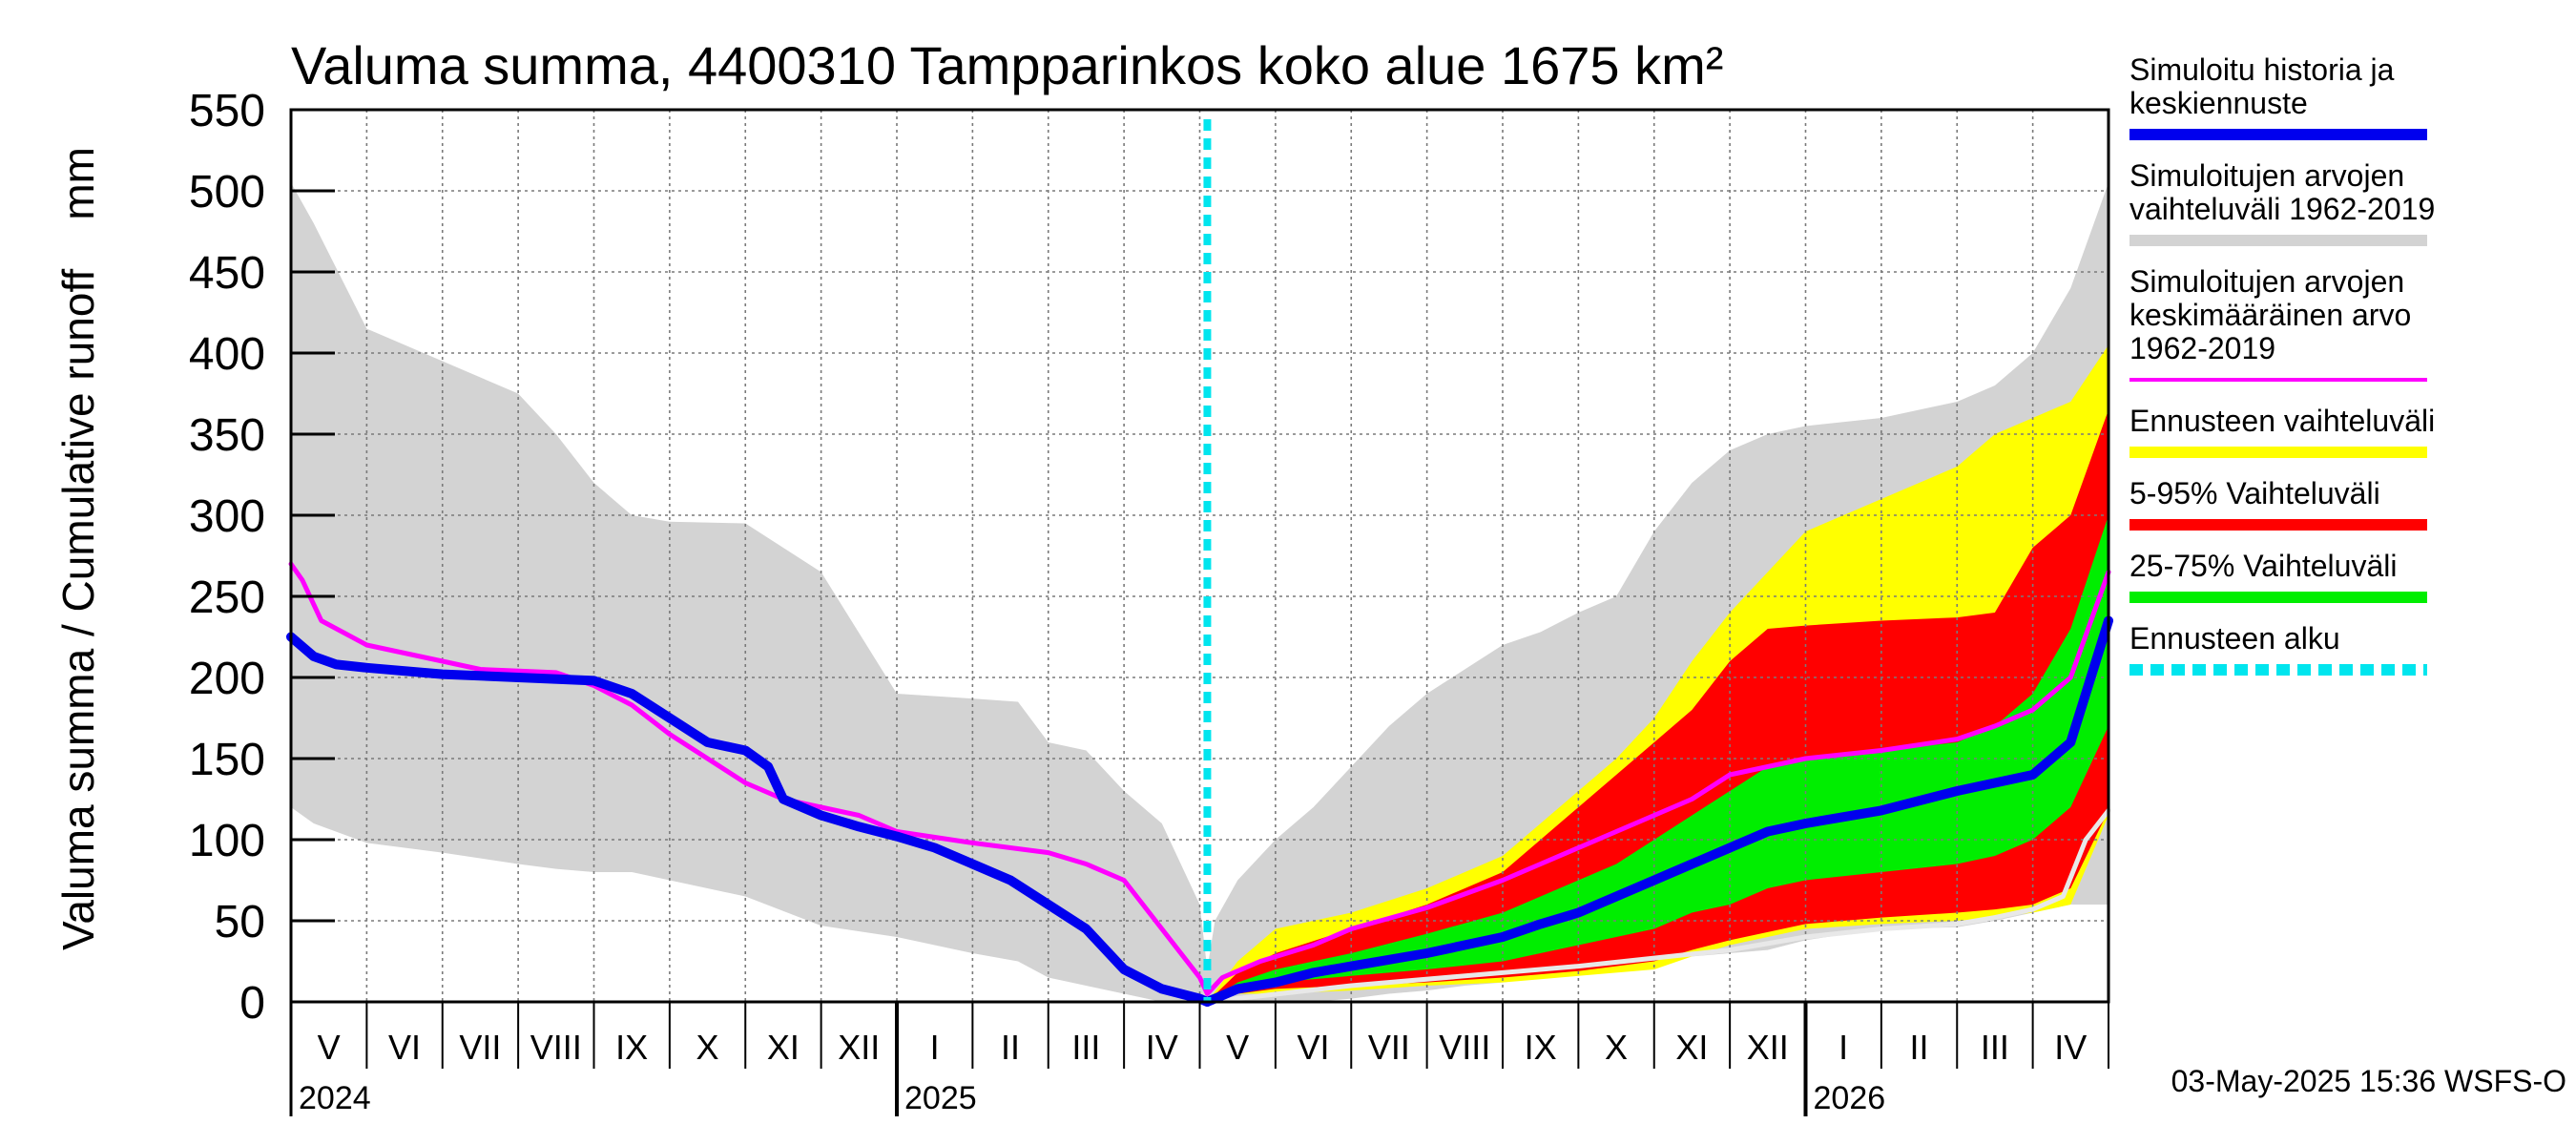  What do you see at coordinates (1085, 1047) in the screenshot?
I see `x-month-label-10: III` at bounding box center [1085, 1047].